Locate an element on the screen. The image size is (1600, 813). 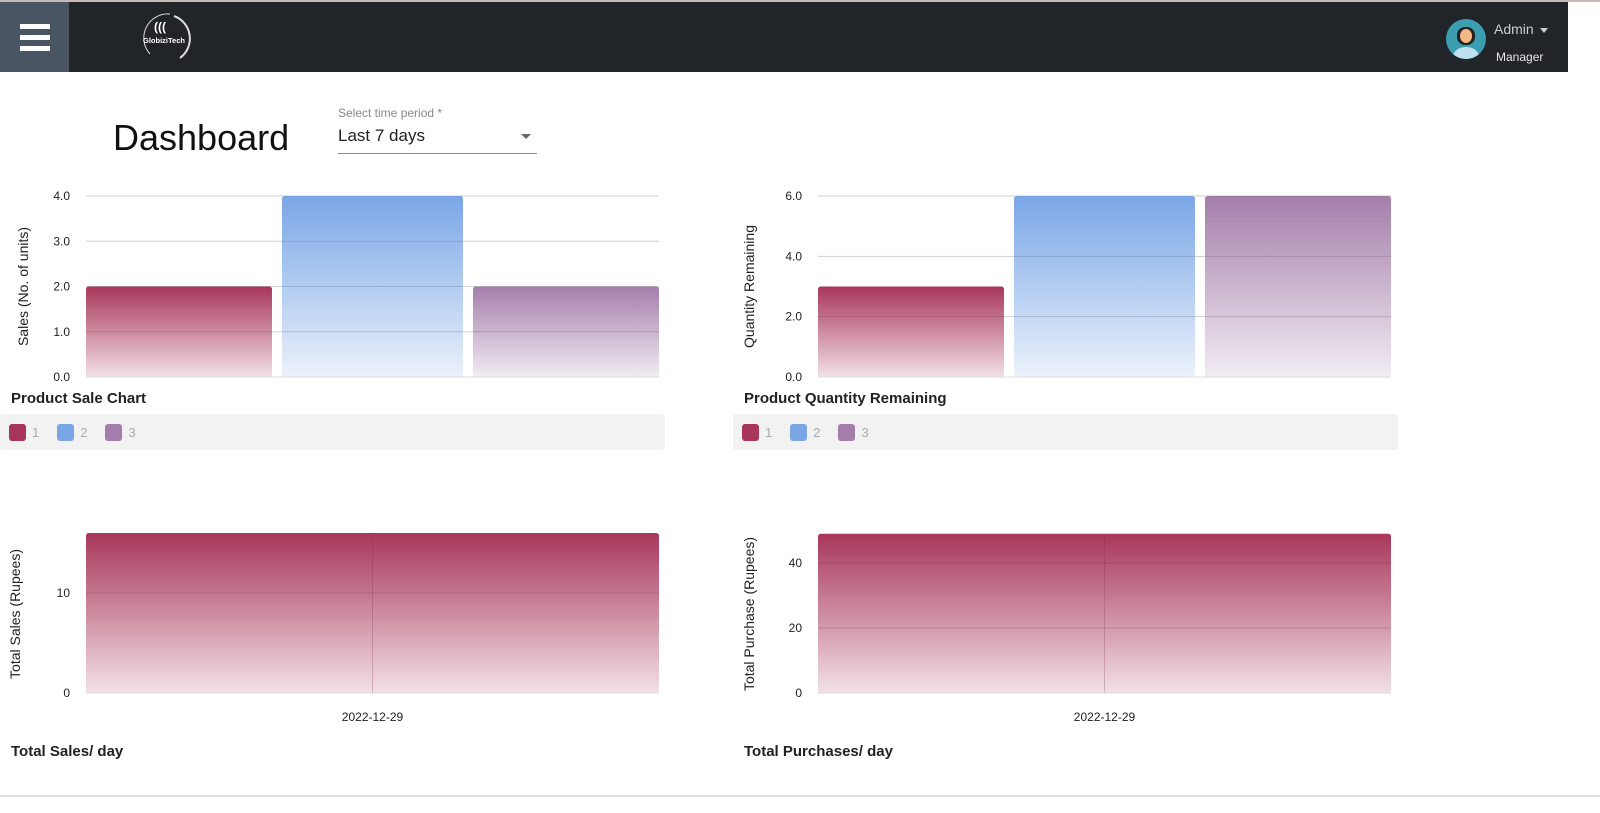
product-sale-legend: 1 2 3 is located at coordinates (332, 432).